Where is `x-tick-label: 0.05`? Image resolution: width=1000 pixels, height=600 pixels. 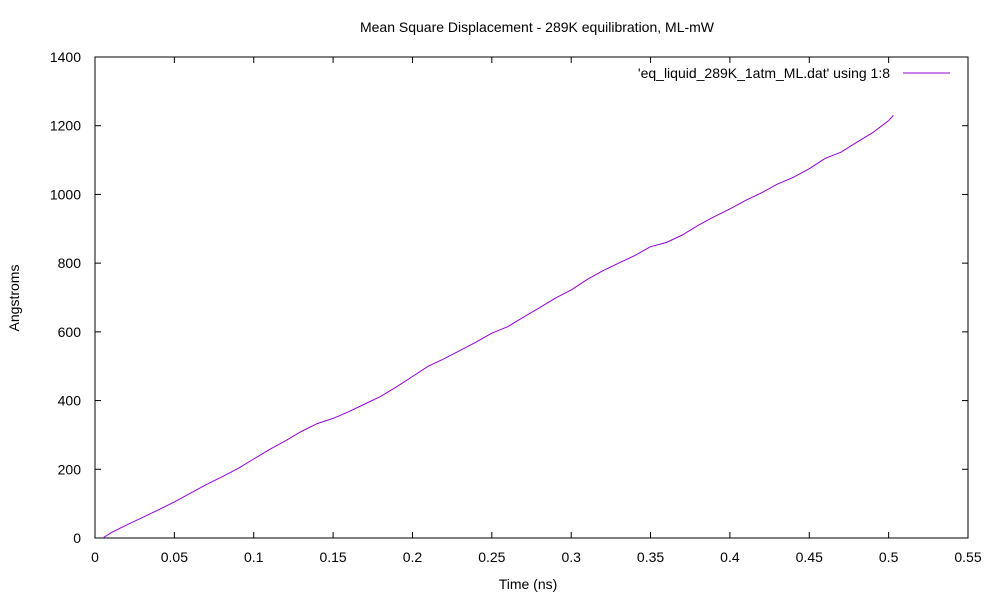
x-tick-label: 0.05 is located at coordinates (174, 557).